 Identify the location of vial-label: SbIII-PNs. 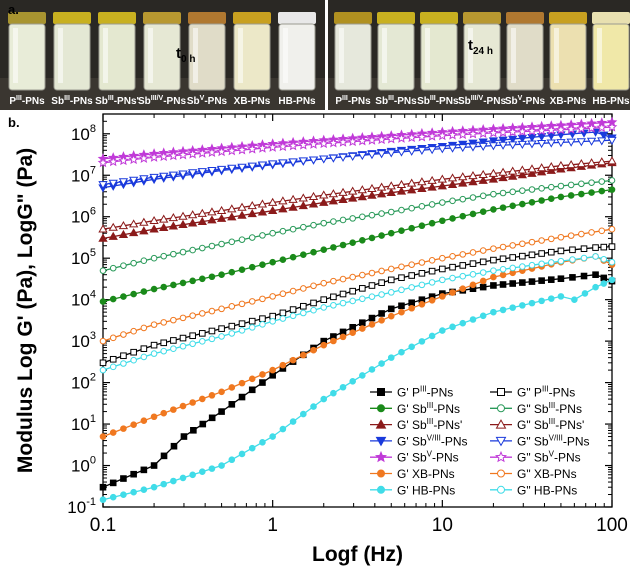
(396, 101).